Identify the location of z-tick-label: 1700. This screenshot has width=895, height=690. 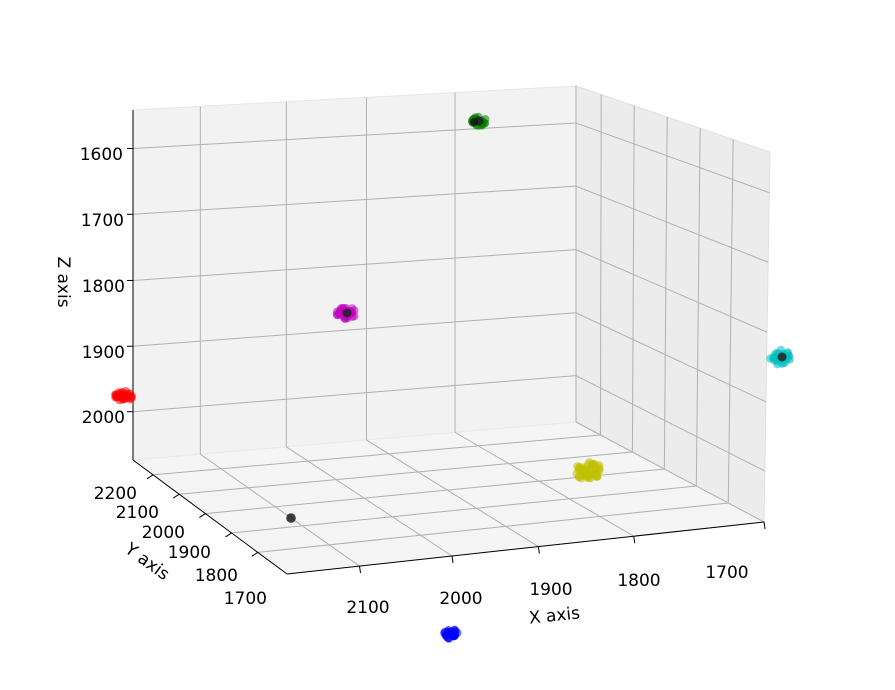
(102, 221).